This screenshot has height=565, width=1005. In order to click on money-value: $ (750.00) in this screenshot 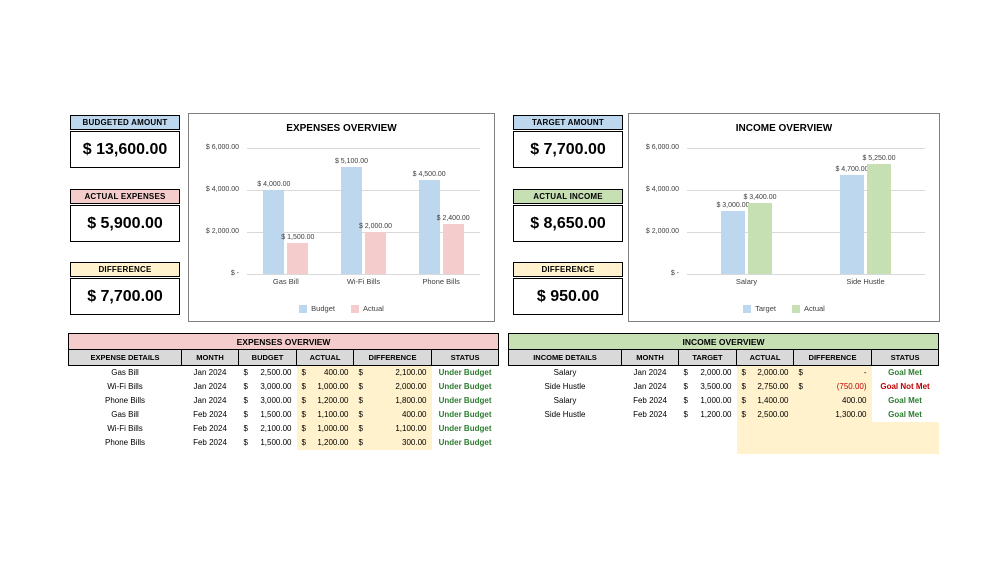, I will do `click(833, 386)`.